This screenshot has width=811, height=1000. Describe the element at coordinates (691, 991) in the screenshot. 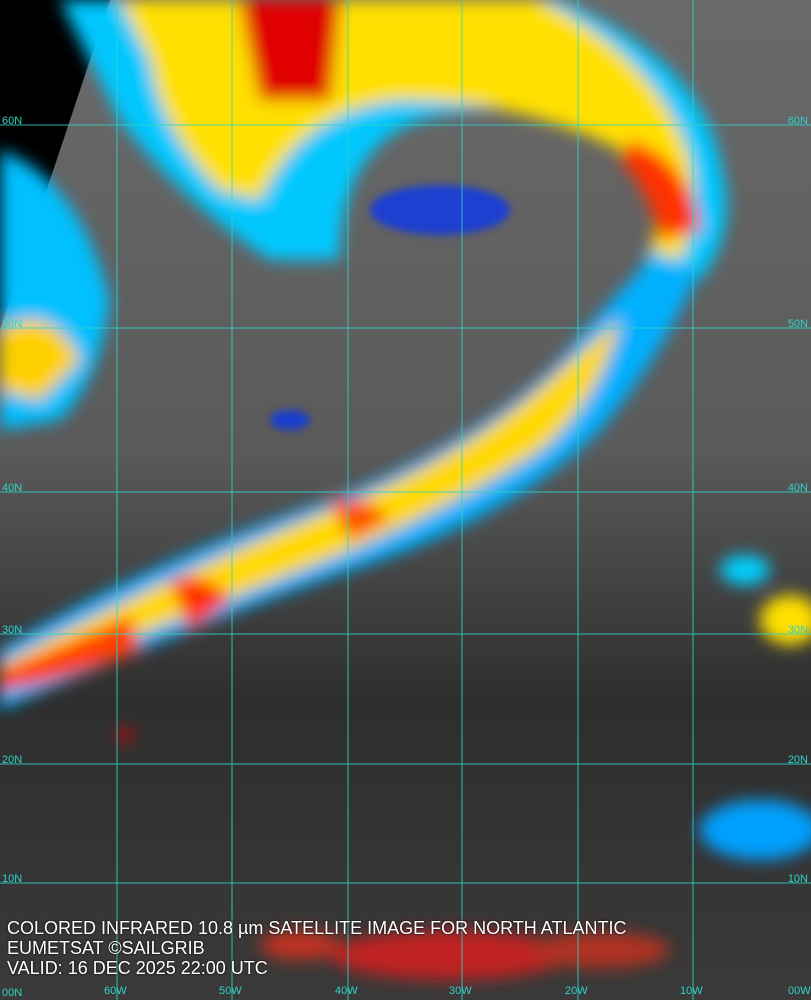

I see `lon-label: 10W` at that location.